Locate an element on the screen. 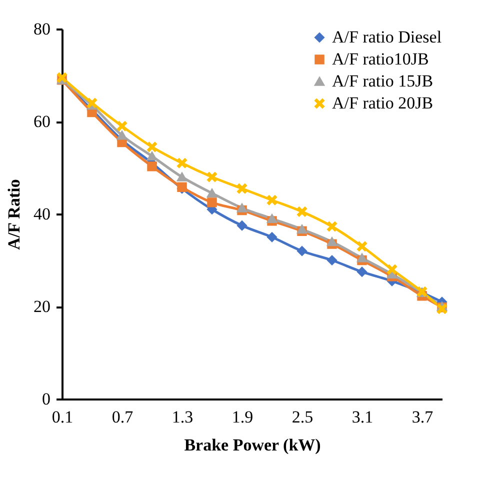 Image resolution: width=495 pixels, height=485 pixels. x-tick-label: 0.1 is located at coordinates (63, 417).